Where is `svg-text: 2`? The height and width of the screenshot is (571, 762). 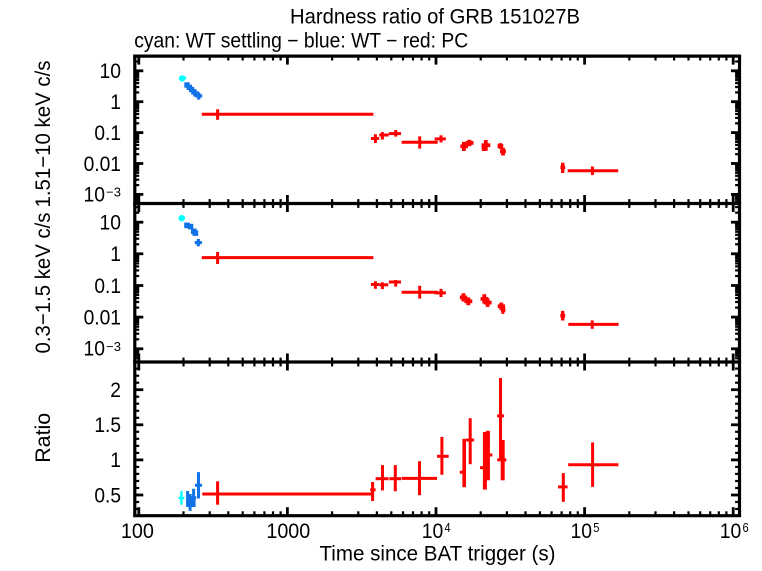
svg-text: 2 is located at coordinates (115, 390).